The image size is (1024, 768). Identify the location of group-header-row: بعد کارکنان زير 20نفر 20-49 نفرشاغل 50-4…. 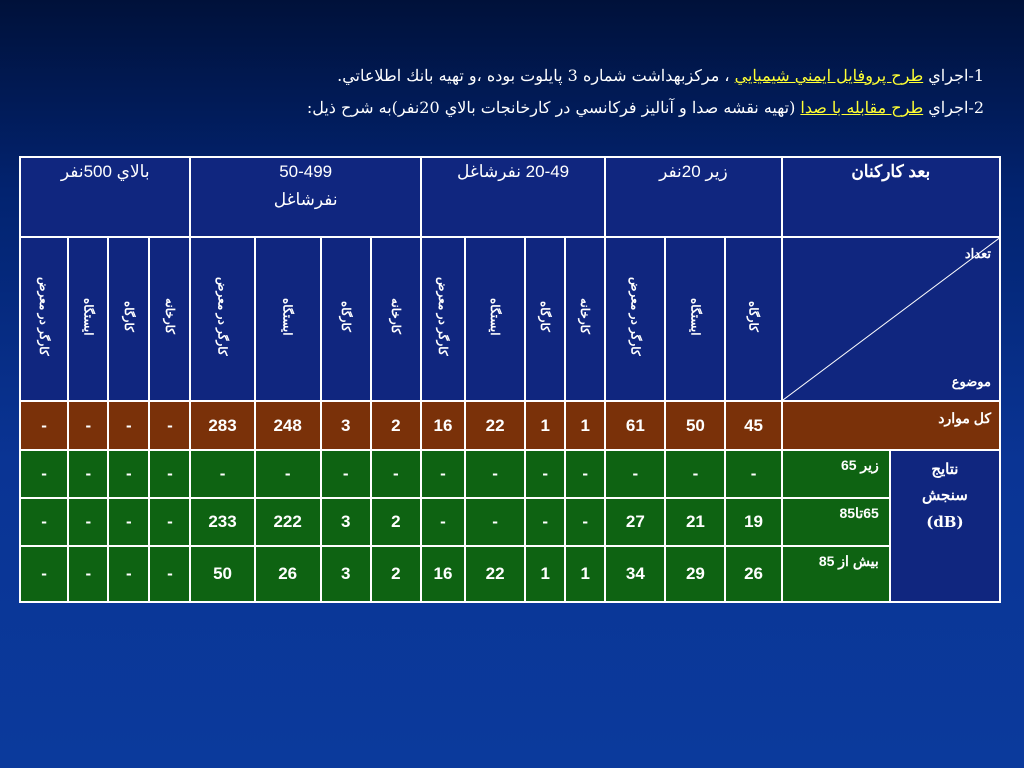
(510, 197).